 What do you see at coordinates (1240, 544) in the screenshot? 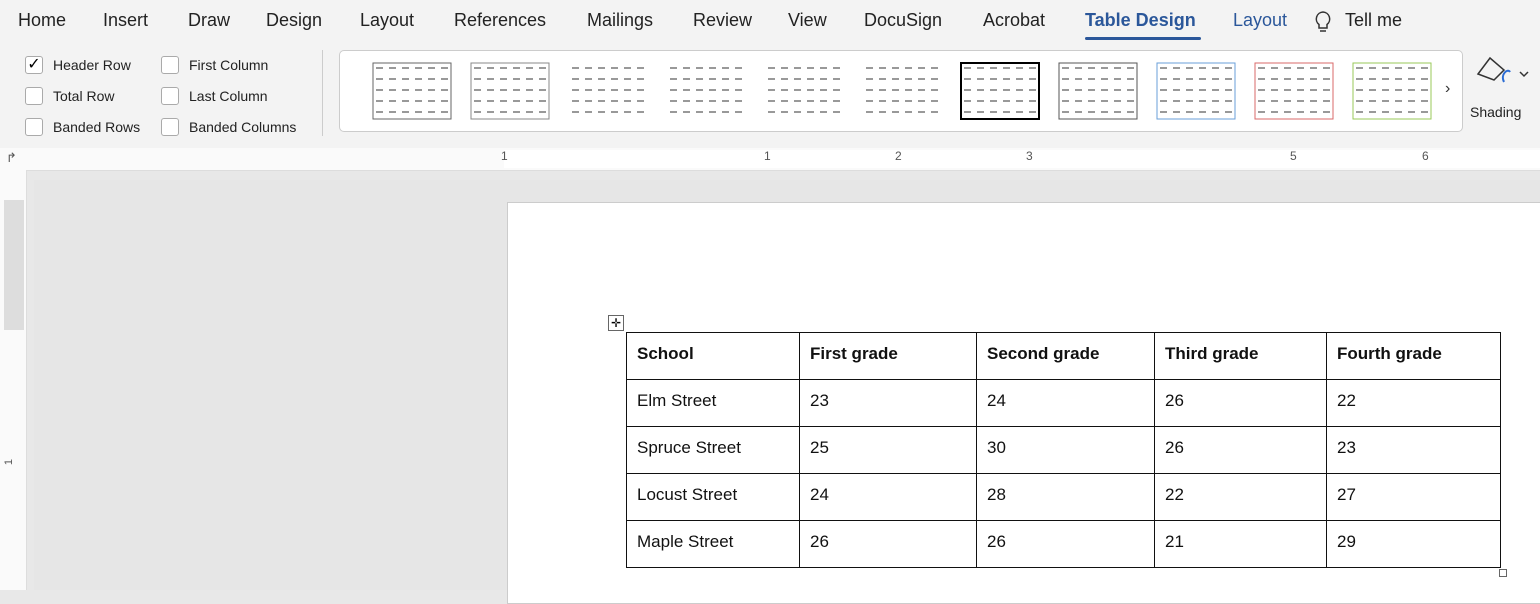
I see `table-cell: 21` at bounding box center [1240, 544].